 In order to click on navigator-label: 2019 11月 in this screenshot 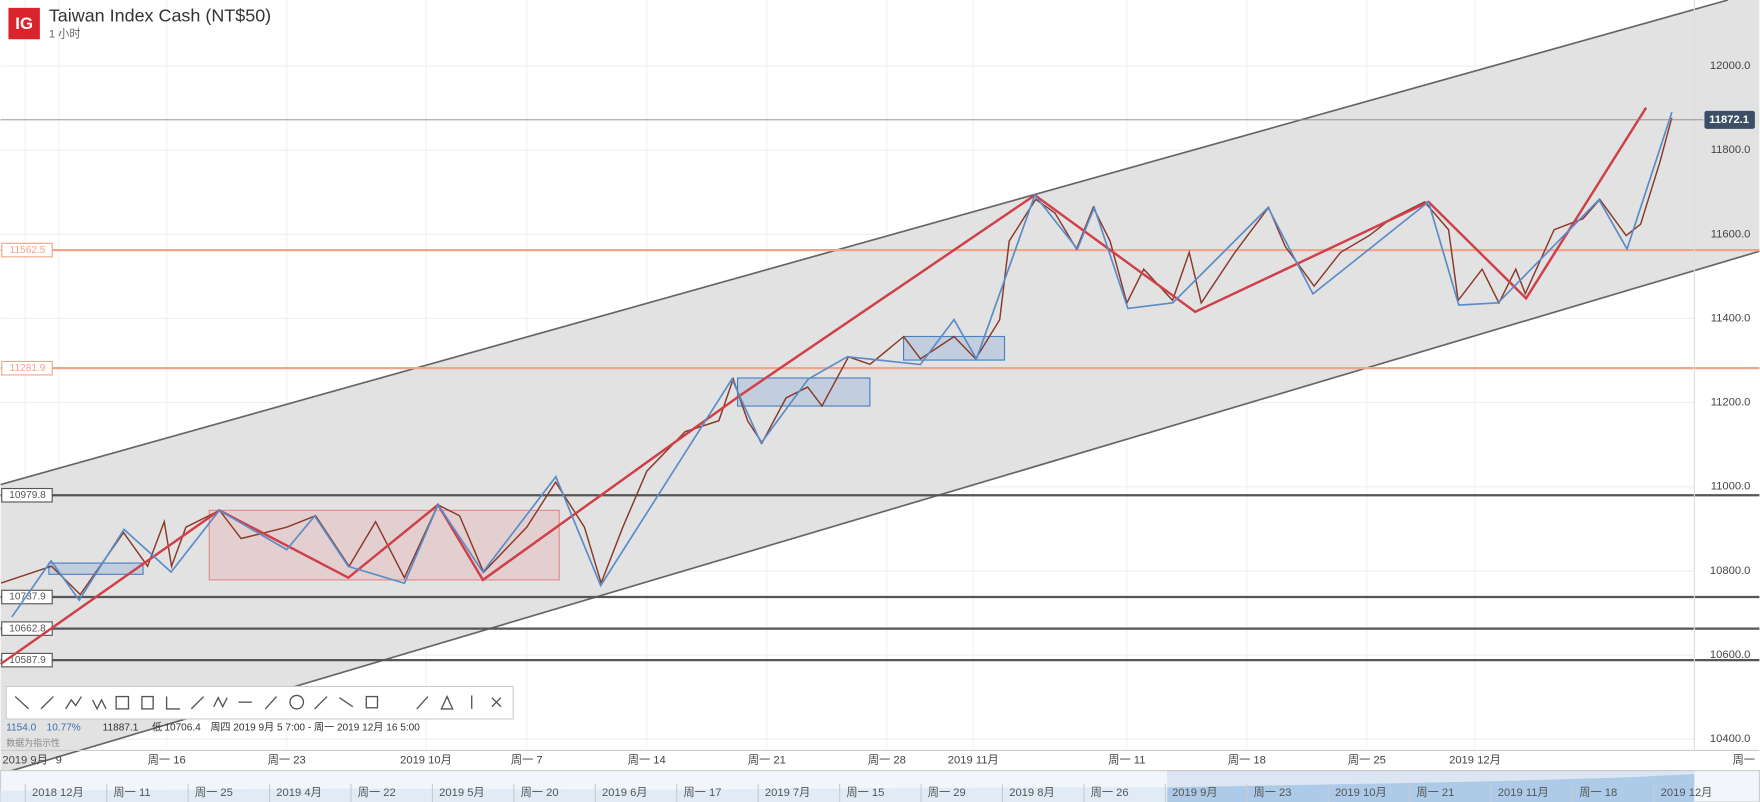, I will do `click(1523, 793)`.